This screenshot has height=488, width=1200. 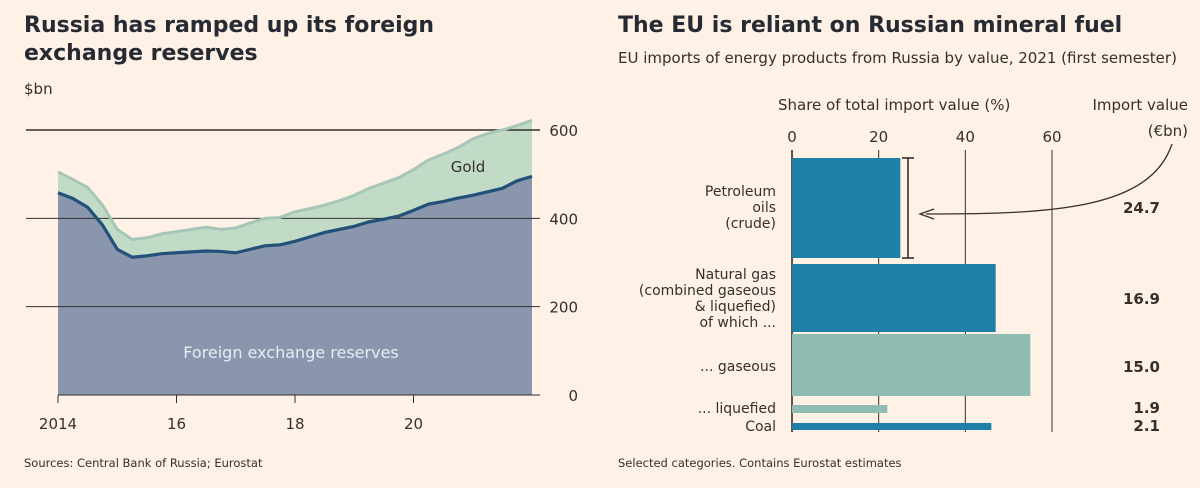 What do you see at coordinates (735, 307) in the screenshot?
I see `category-label: & liquefied)` at bounding box center [735, 307].